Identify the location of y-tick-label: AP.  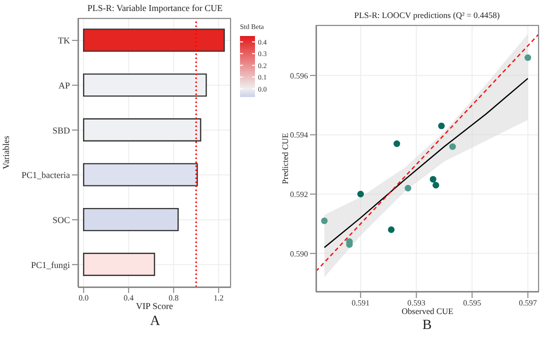
(64, 85).